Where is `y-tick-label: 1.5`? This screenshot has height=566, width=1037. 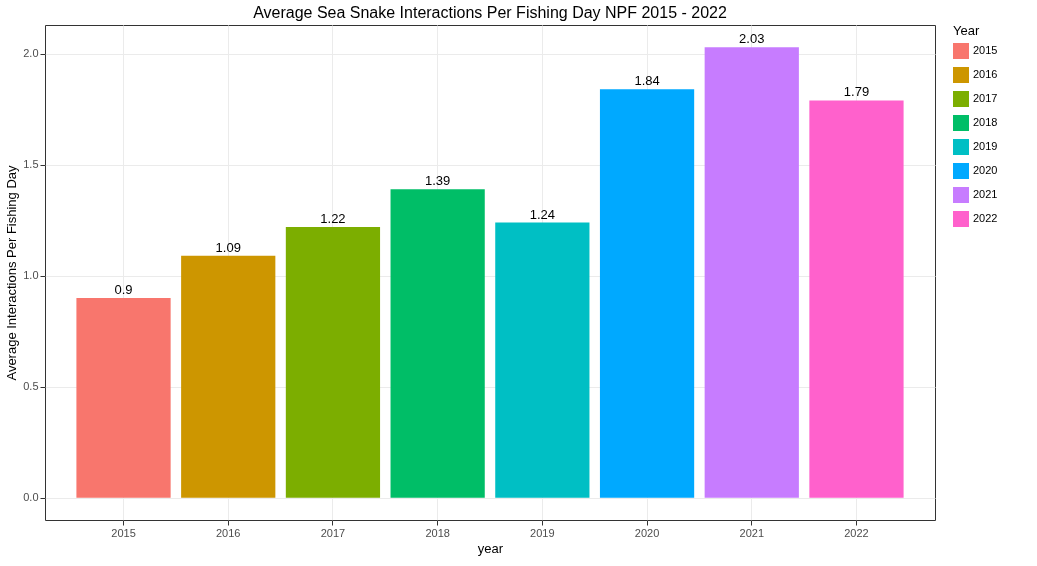 y-tick-label: 1.5 is located at coordinates (31, 164).